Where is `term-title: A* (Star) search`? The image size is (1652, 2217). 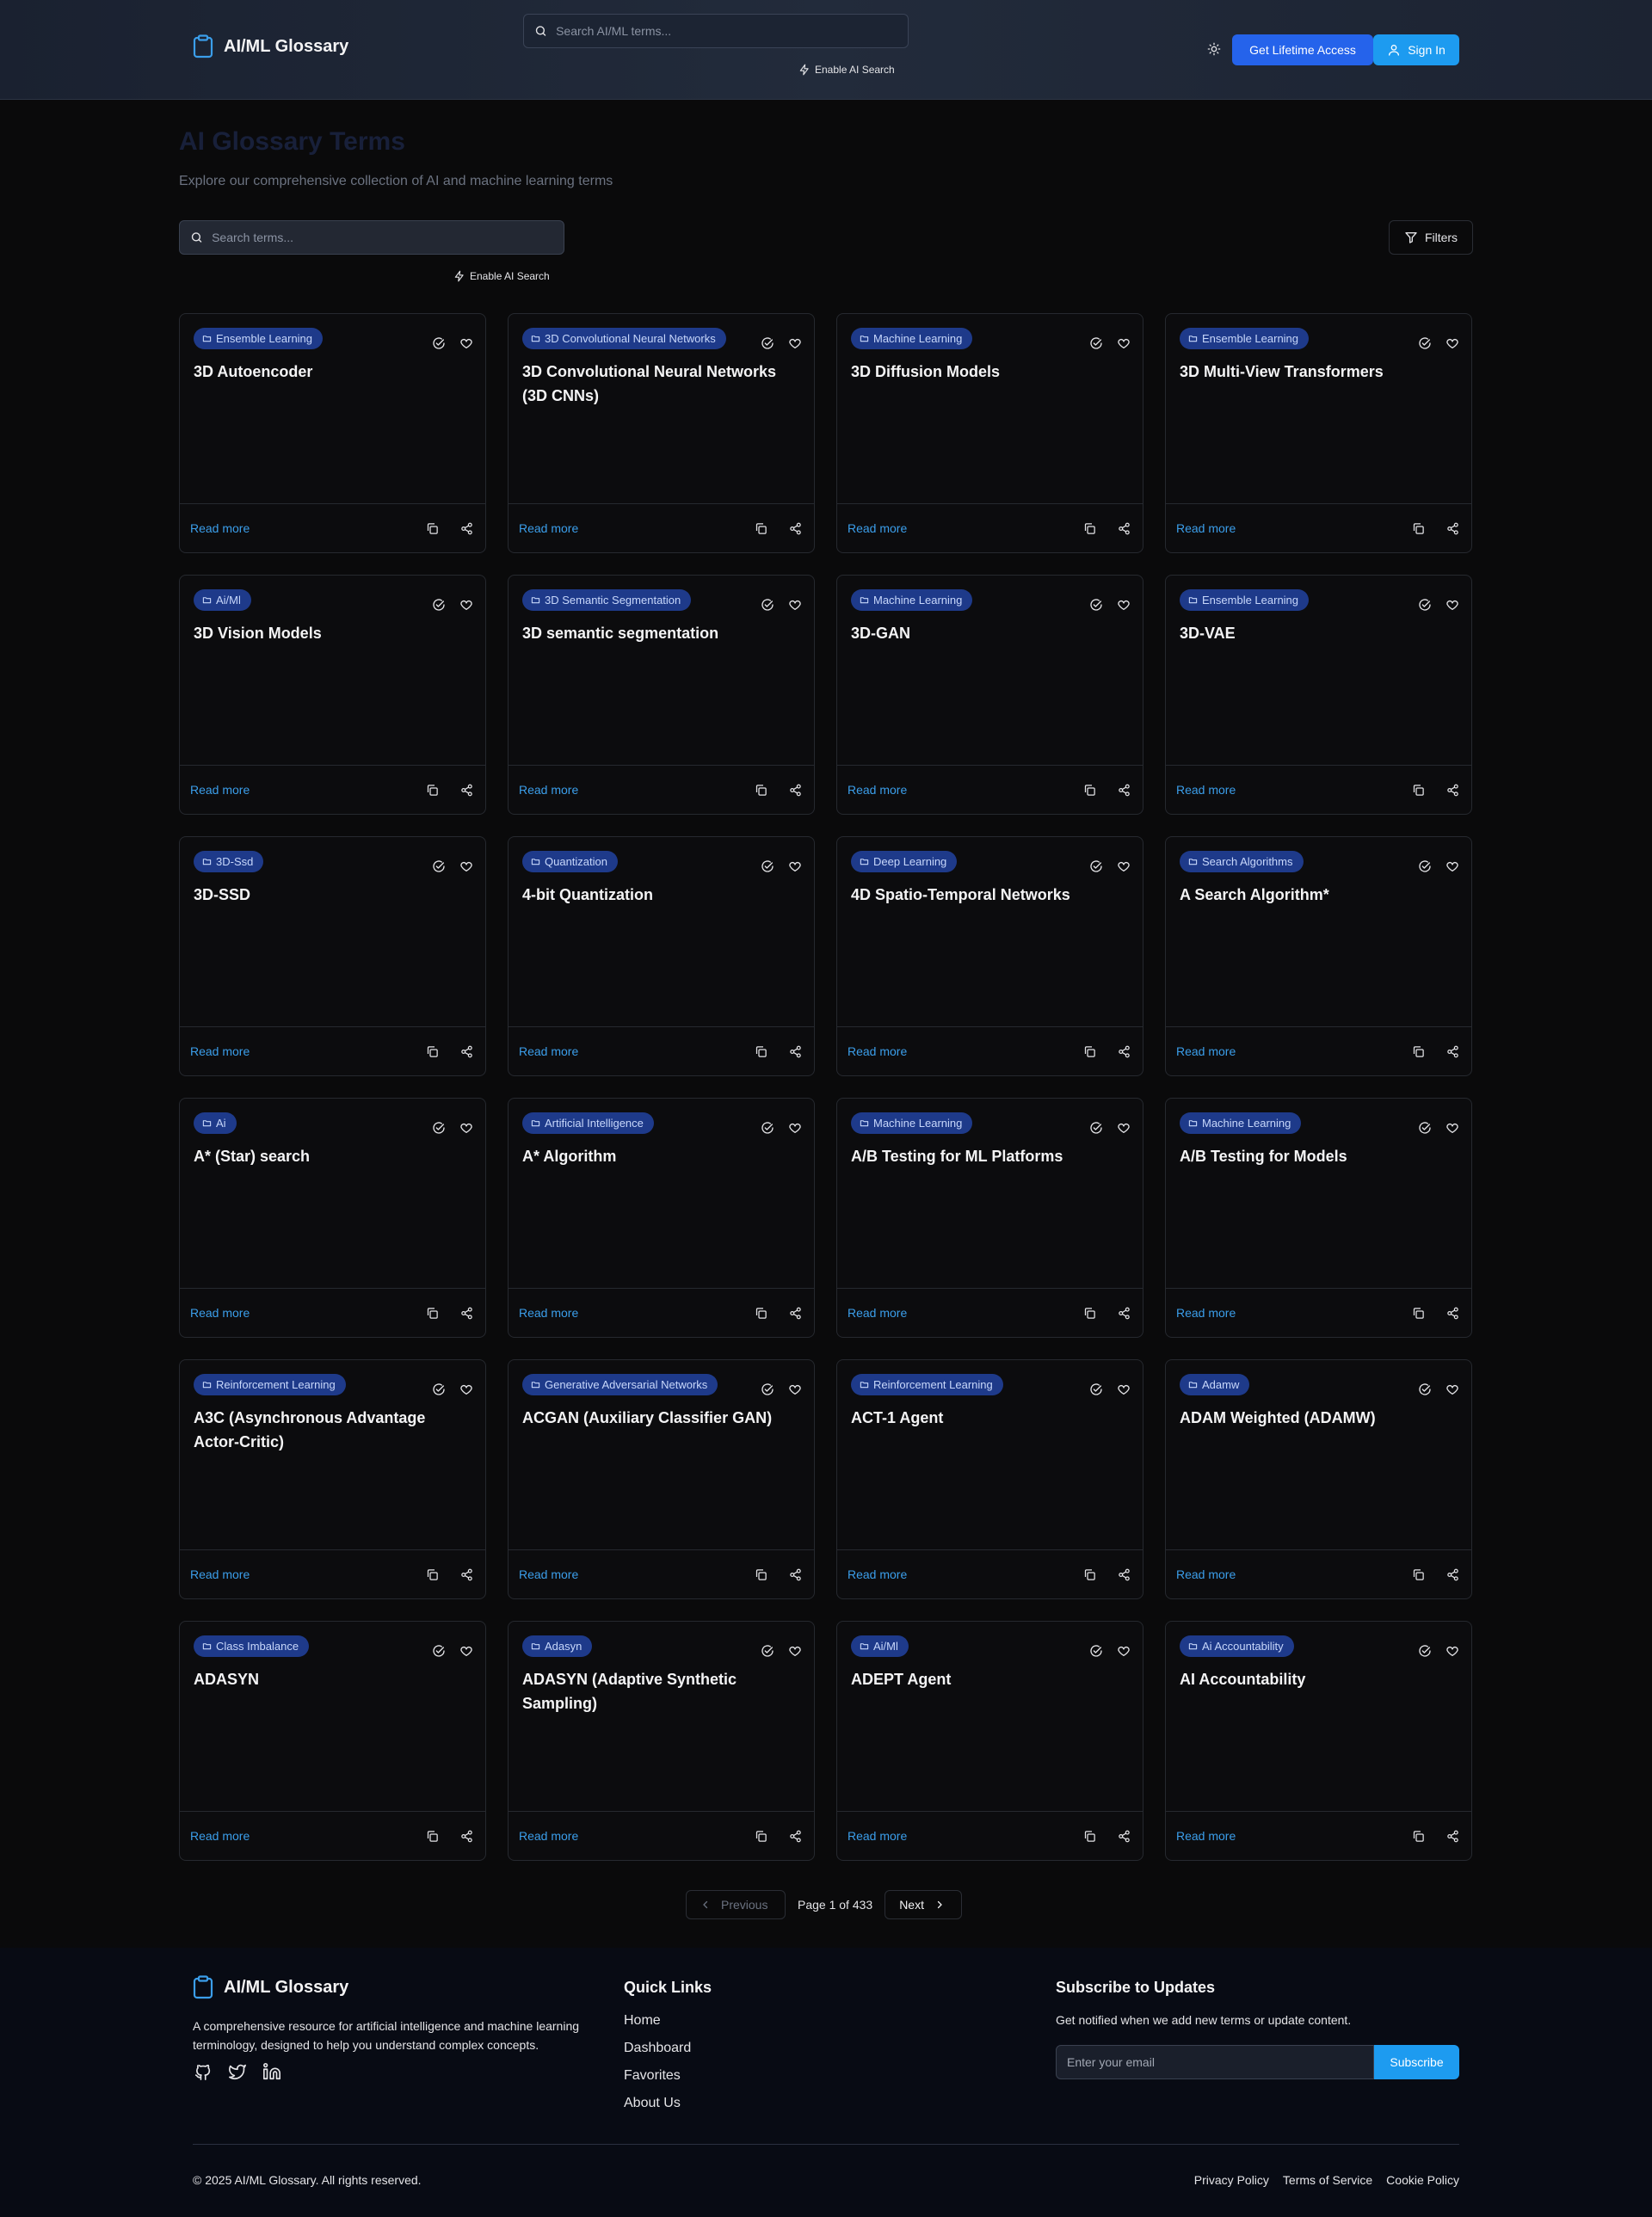
term-title: A* (Star) search is located at coordinates (253, 1156).